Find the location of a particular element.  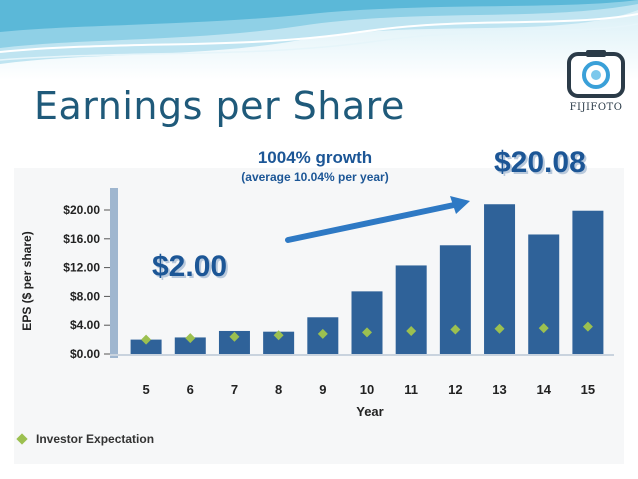

x-tick-label: 8 is located at coordinates (278, 389).